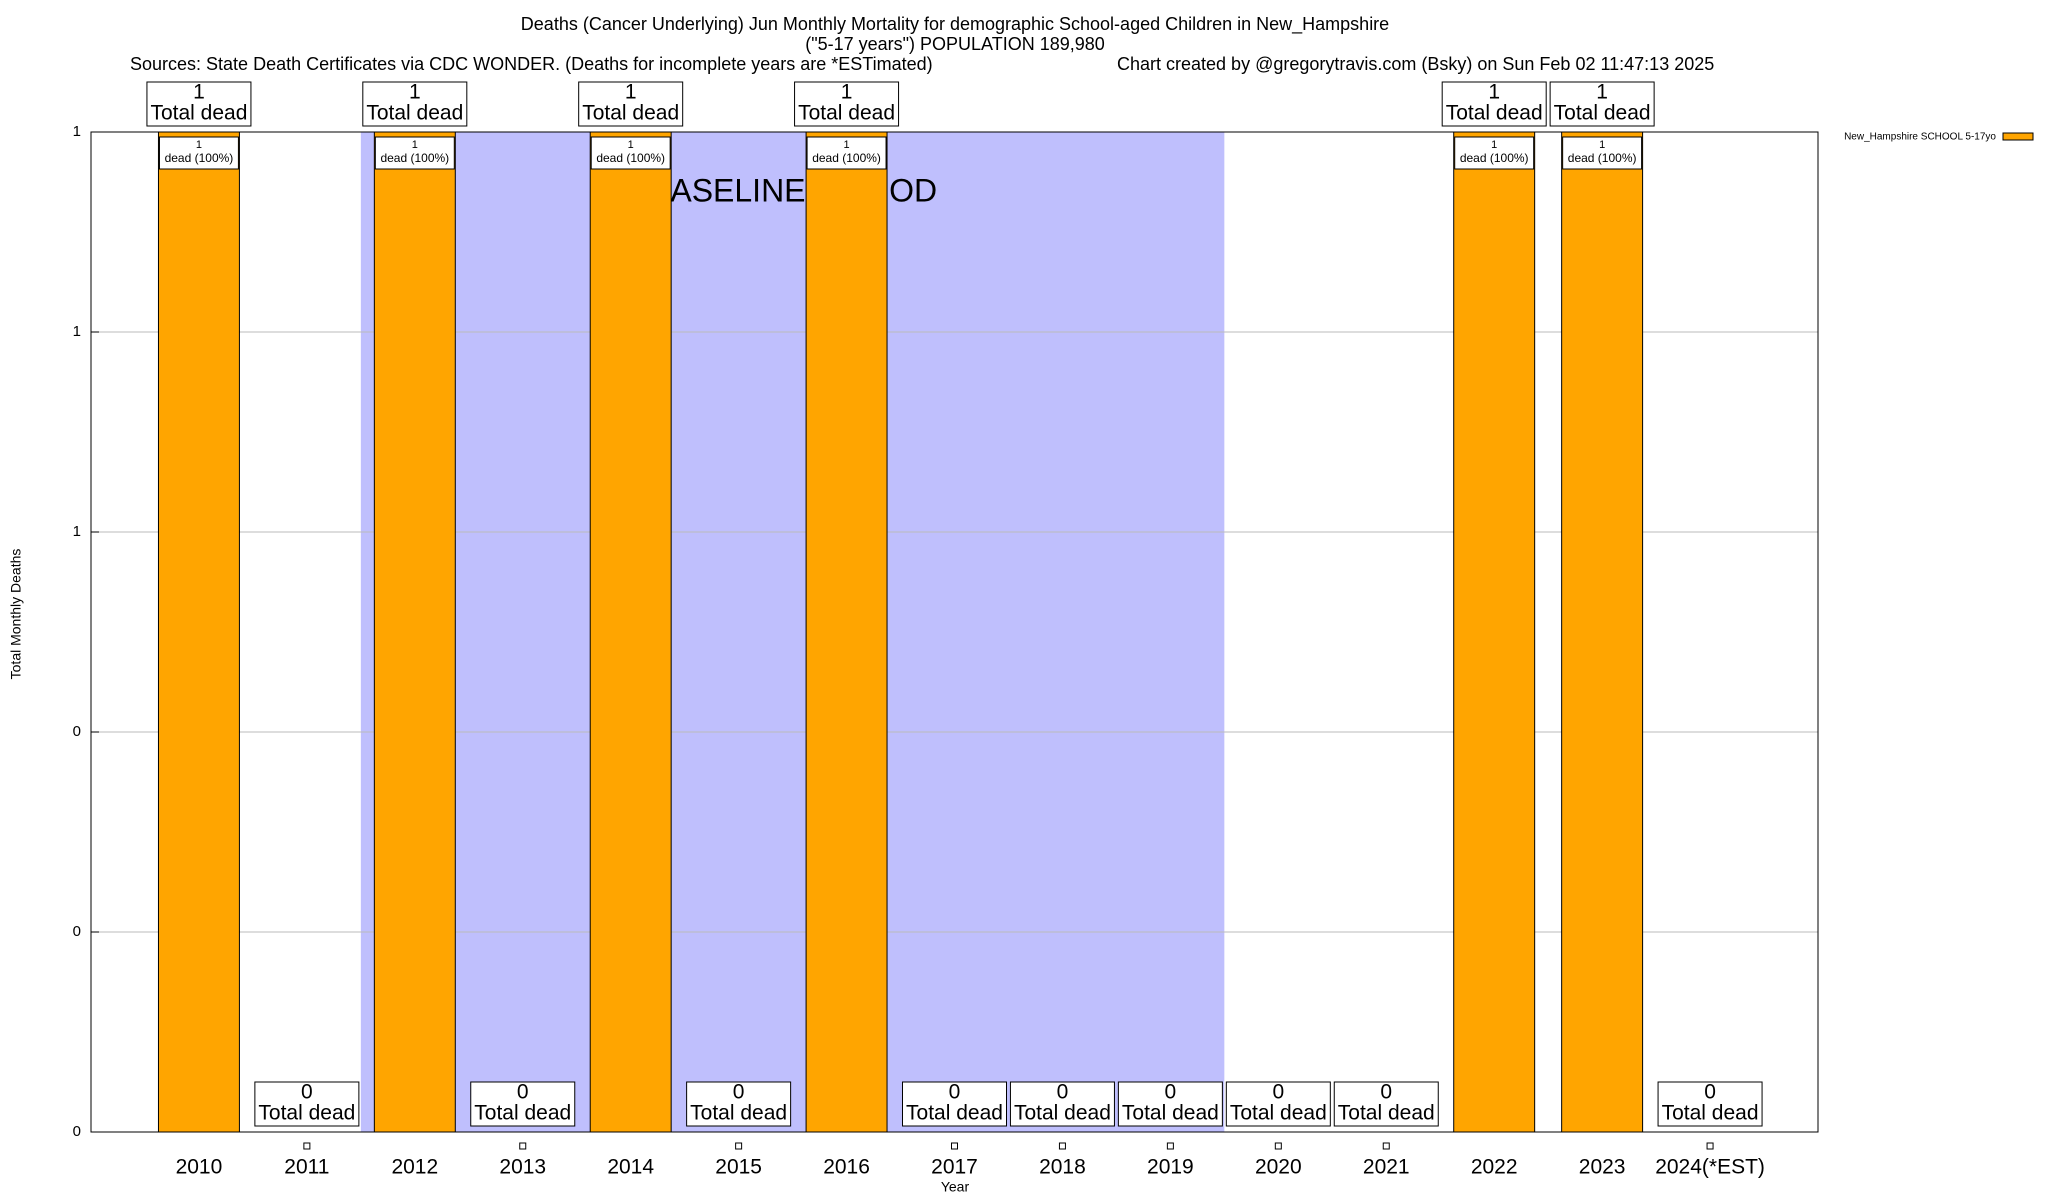 This screenshot has width=2048, height=1200. I want to click on x-tick-label: 2010, so click(199, 1167).